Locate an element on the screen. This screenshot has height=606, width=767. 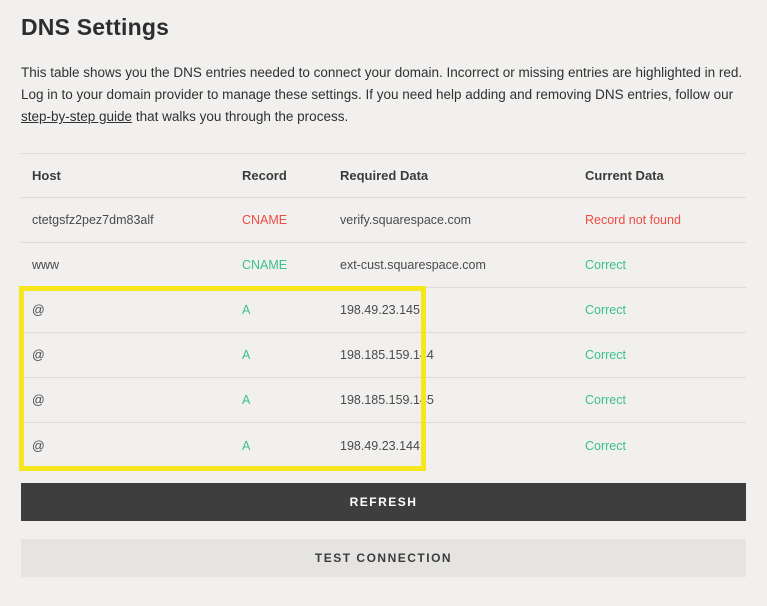
column-header-required-data: Required Data is located at coordinates (384, 175).